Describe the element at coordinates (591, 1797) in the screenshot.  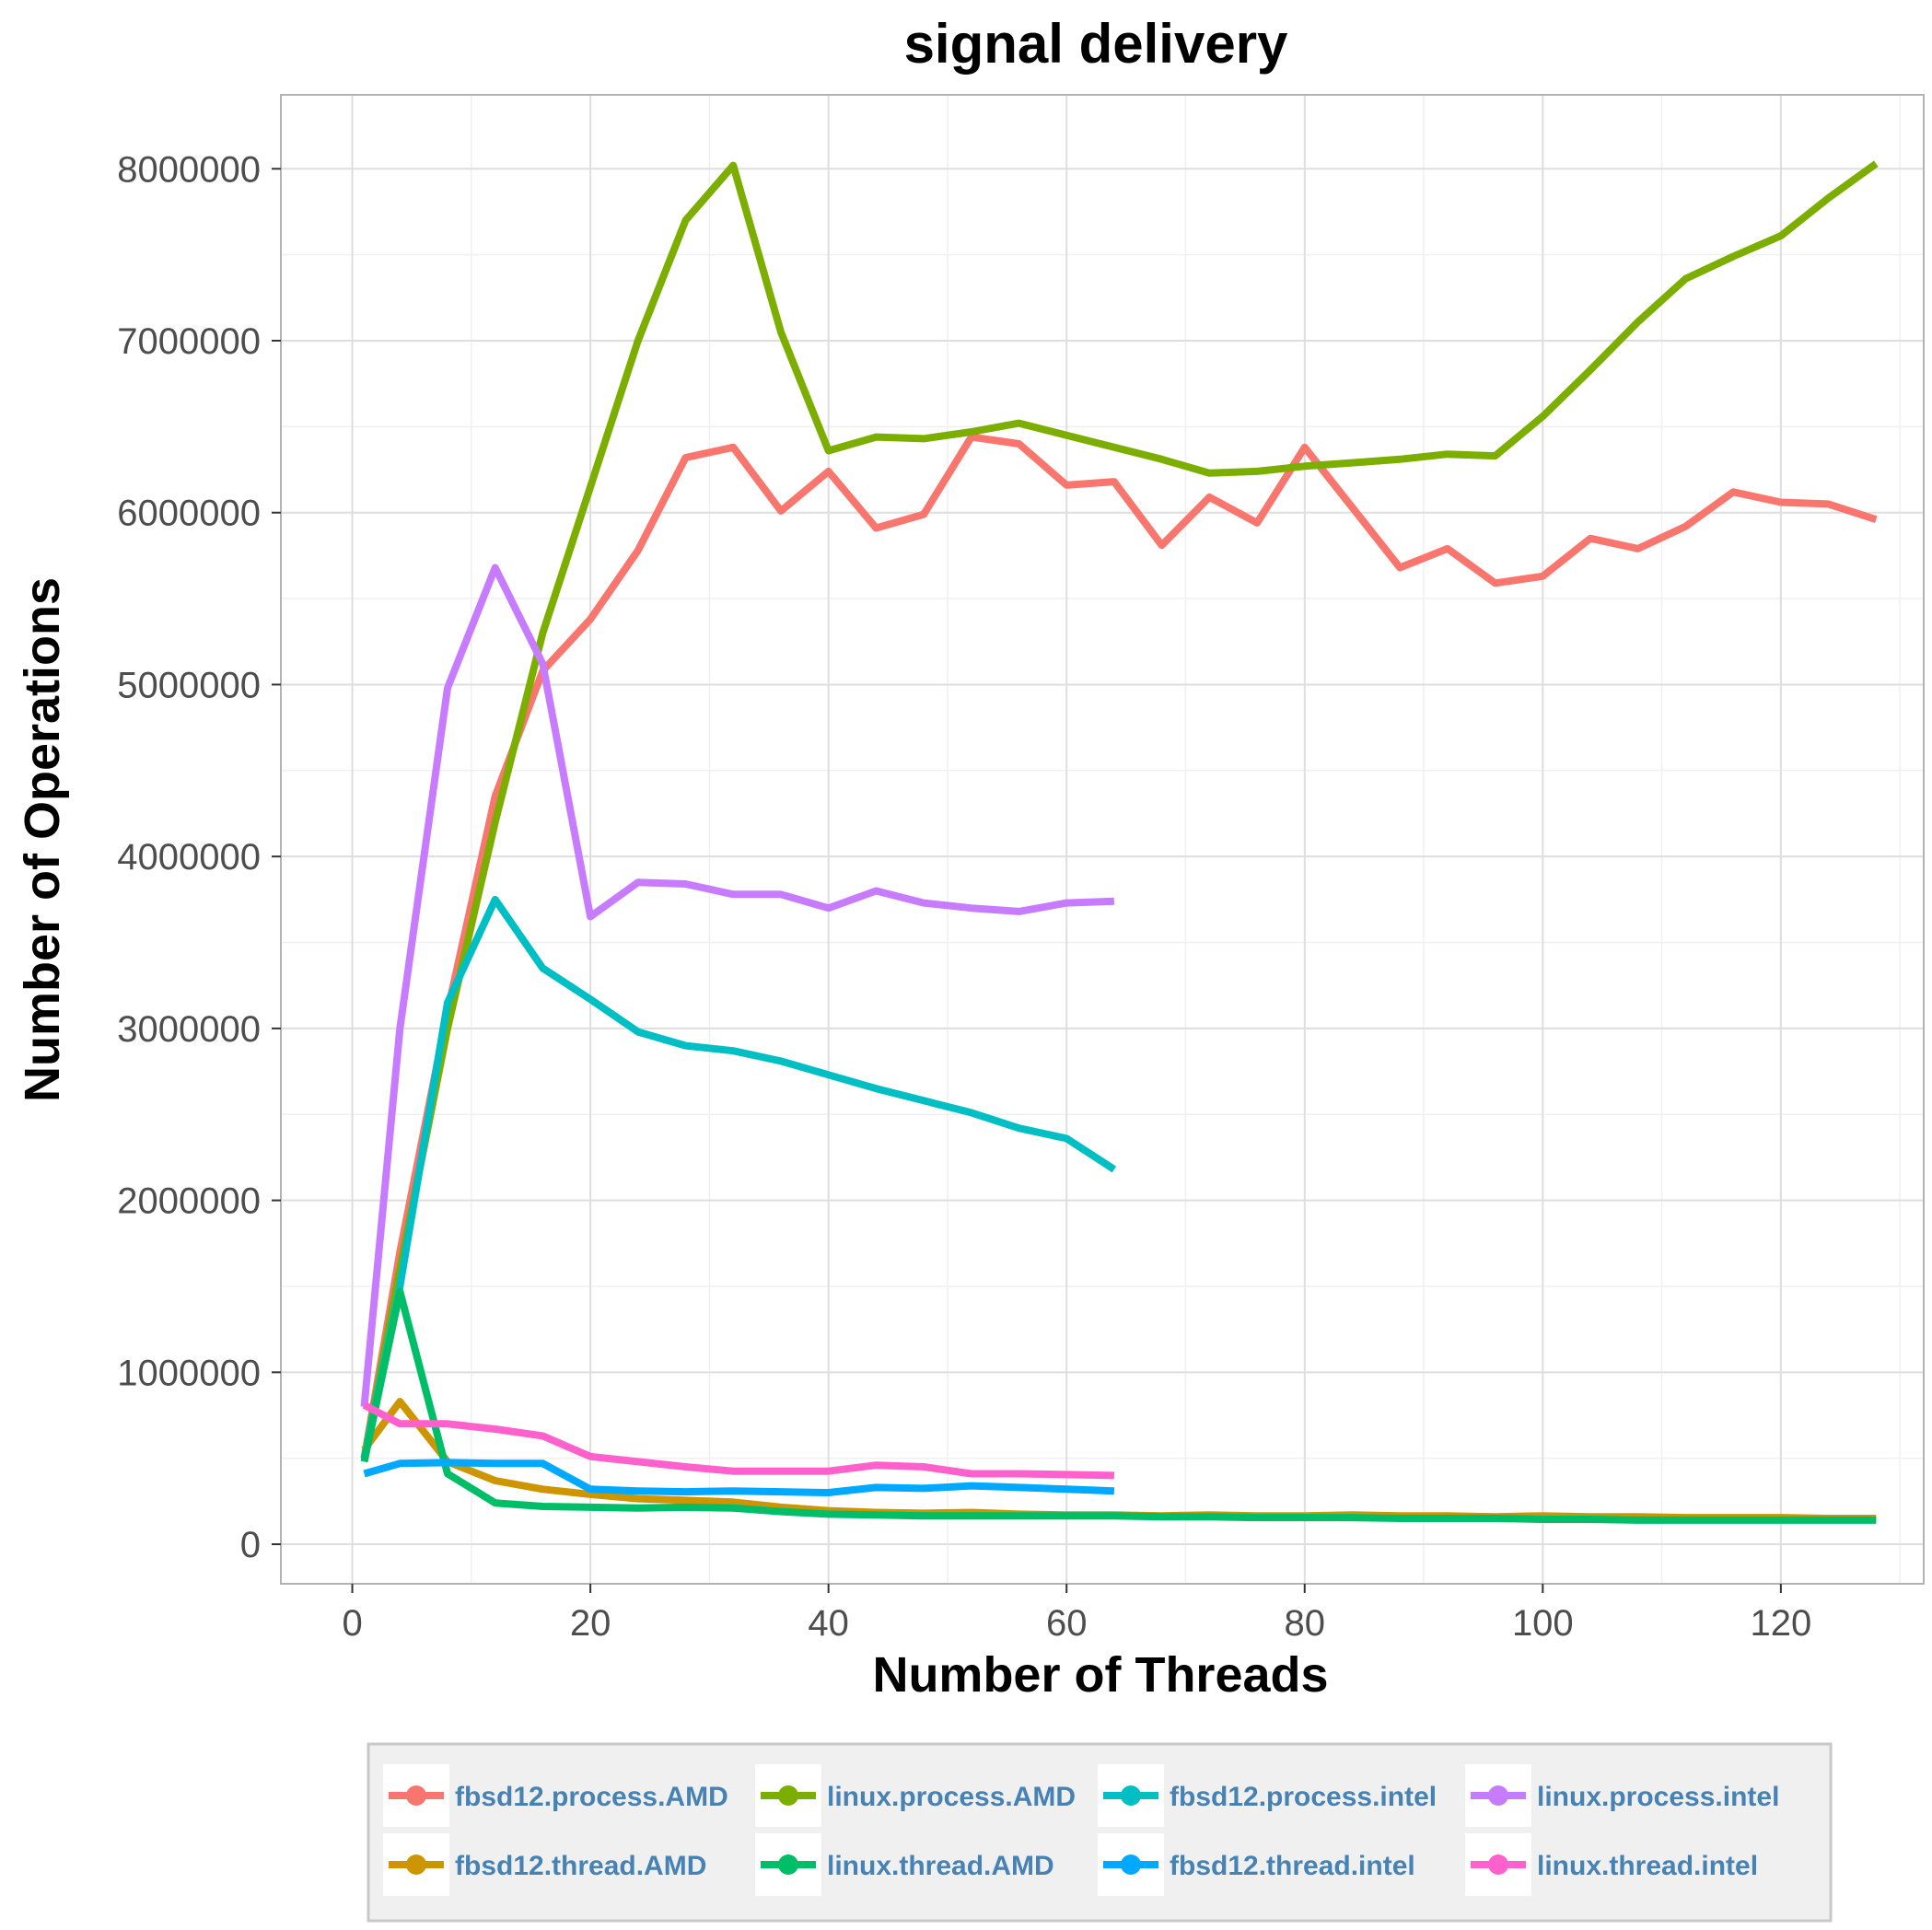
I see `legend-label: fbsd12.process.AMD` at that location.